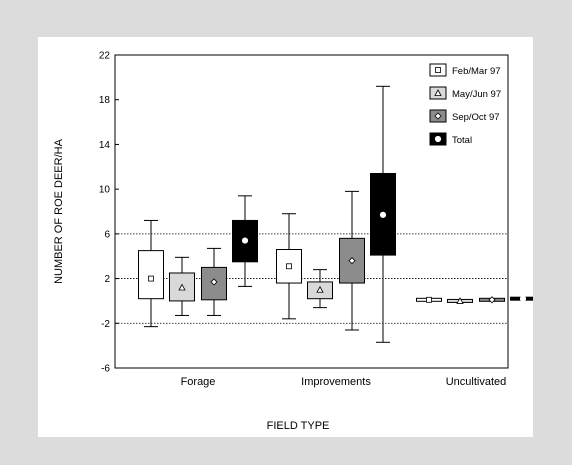  I want to click on legend-label: May/Jun 97, so click(476, 94).